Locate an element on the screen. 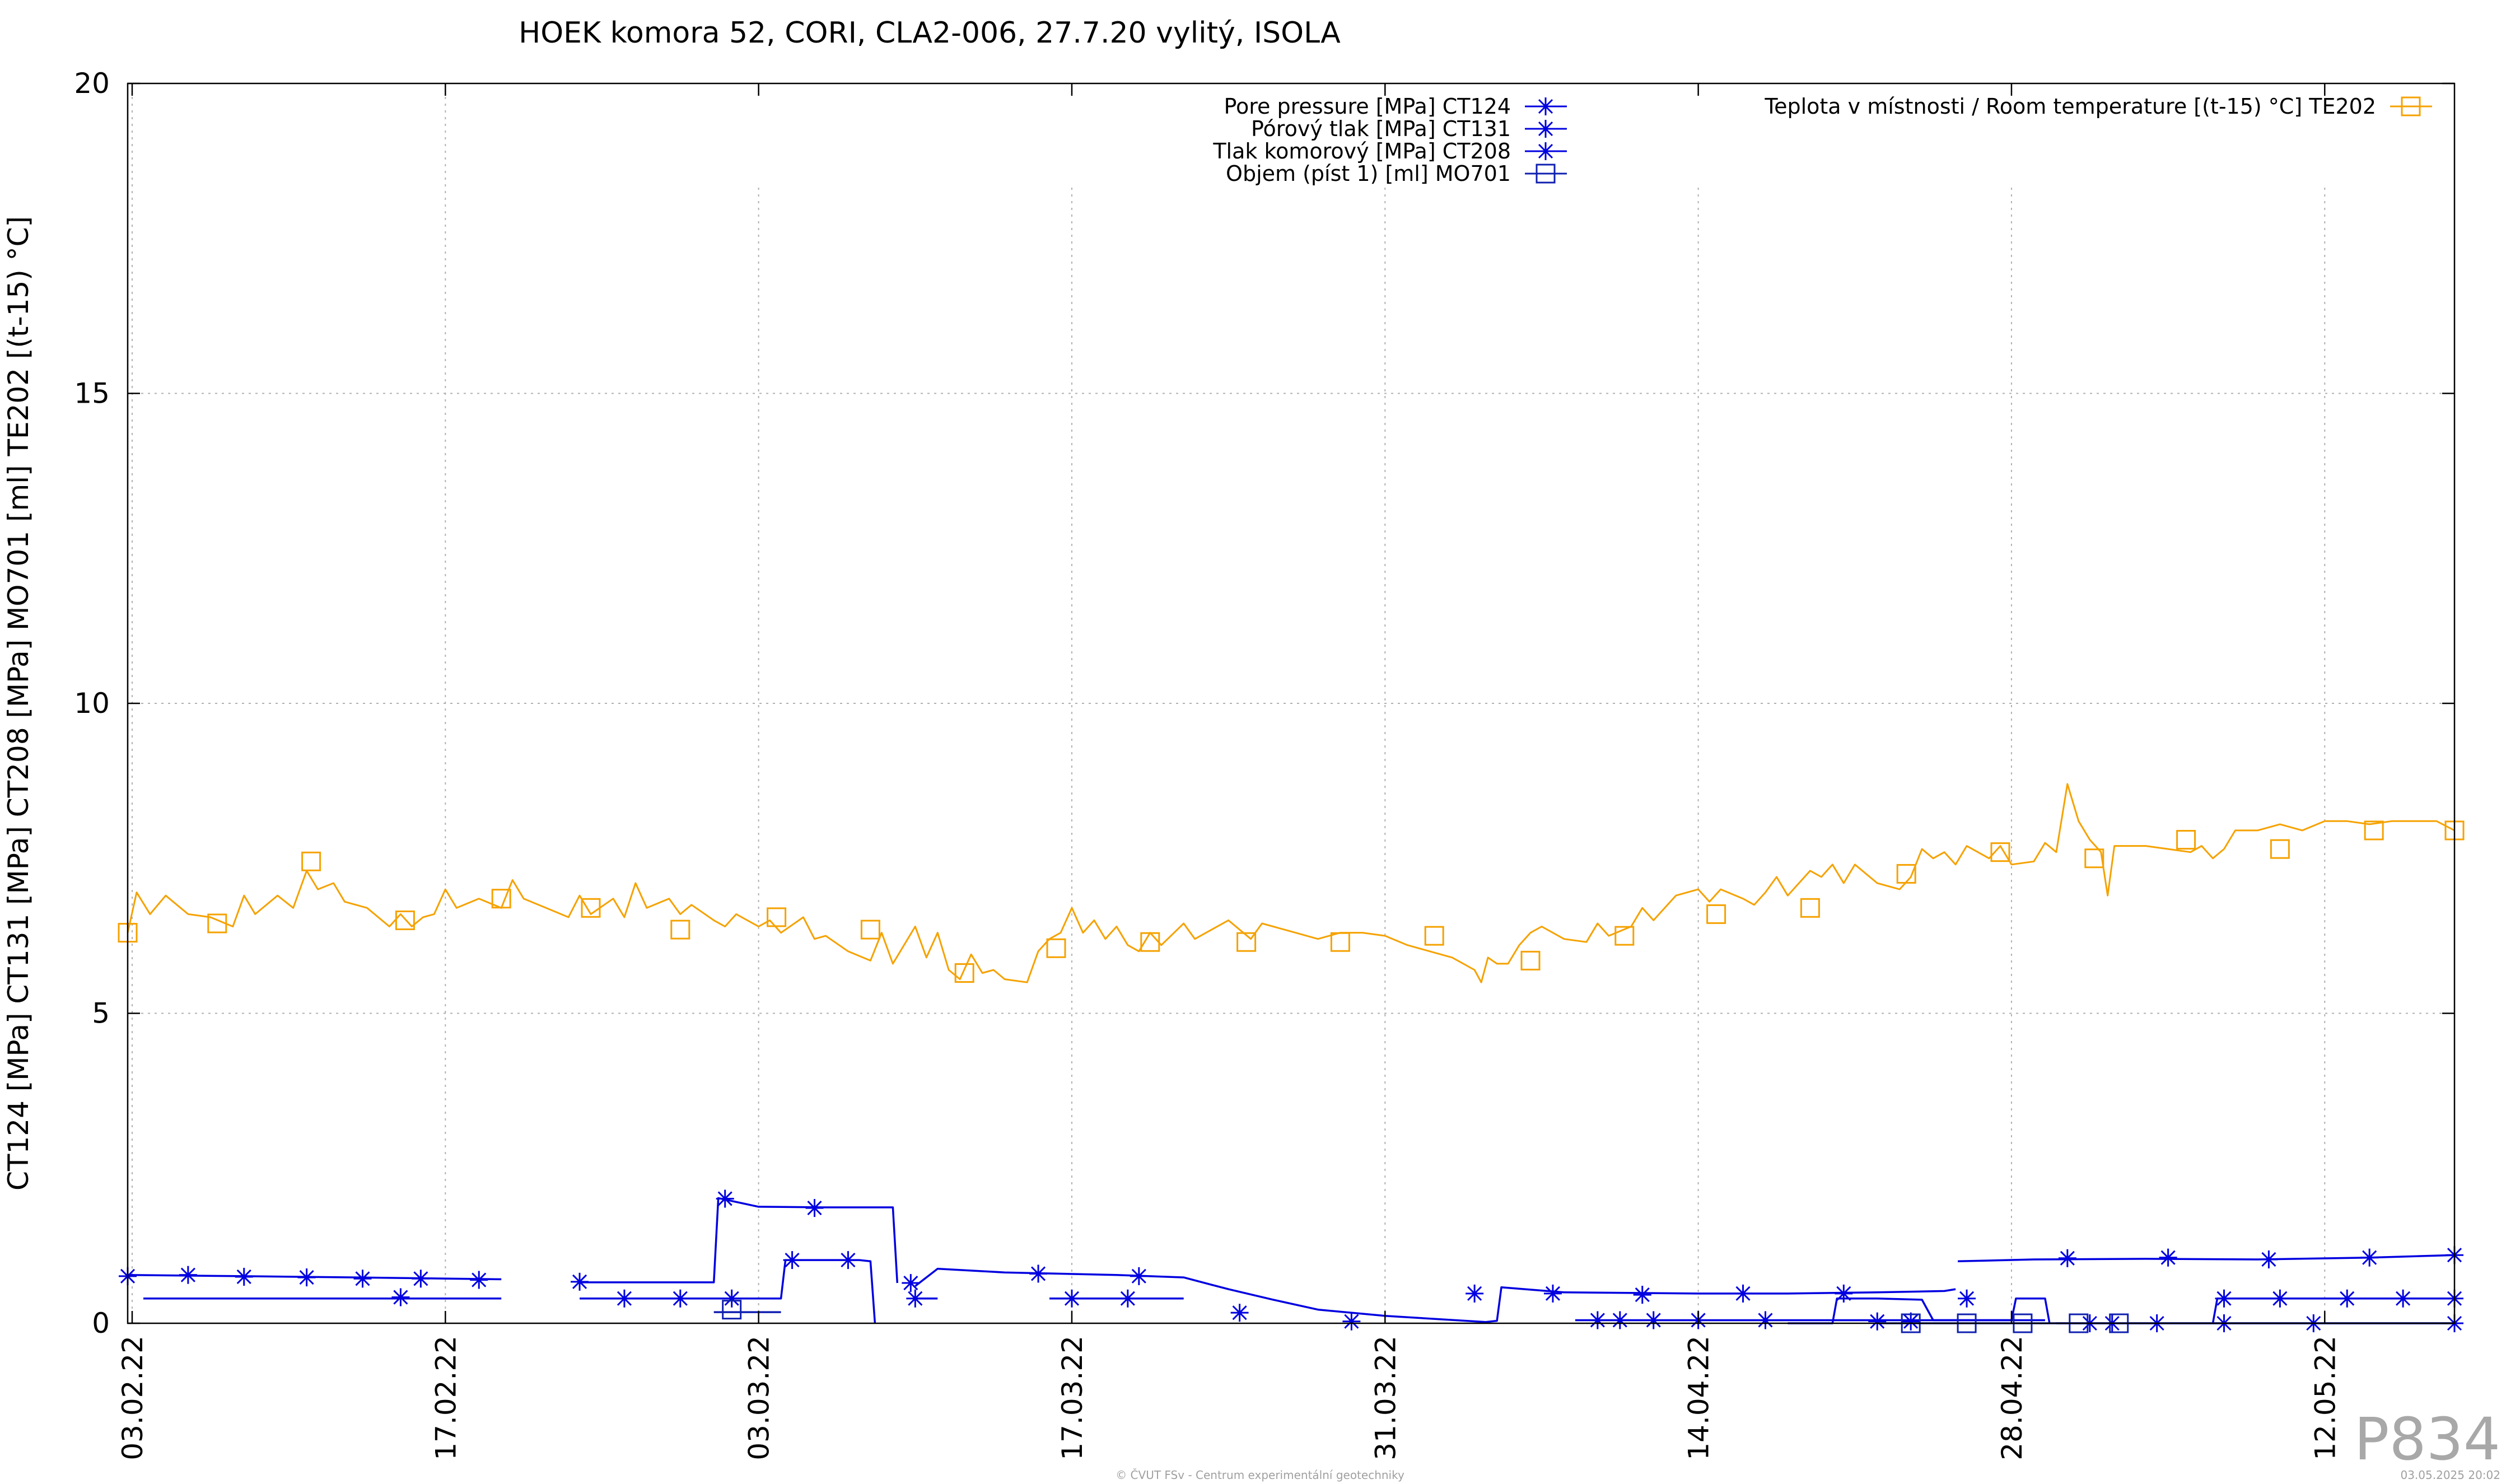 The height and width of the screenshot is (1484, 2520). legend-entry-1: Pórový tlak [MPa] CT131 is located at coordinates (1409, 129).